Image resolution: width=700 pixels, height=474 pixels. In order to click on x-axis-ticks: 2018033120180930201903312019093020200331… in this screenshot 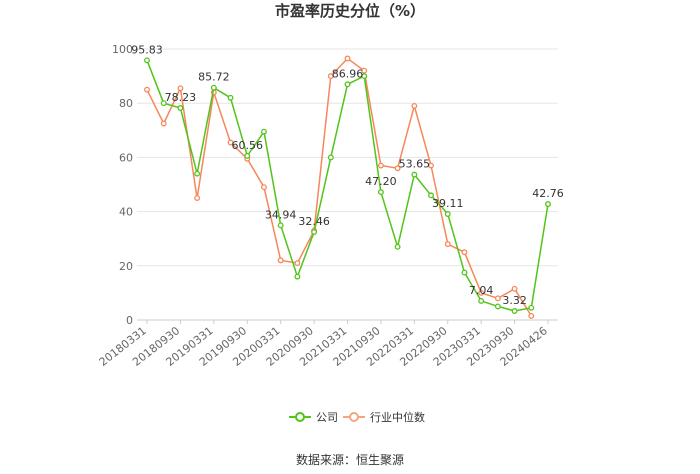, I will do `click(323, 344)`.